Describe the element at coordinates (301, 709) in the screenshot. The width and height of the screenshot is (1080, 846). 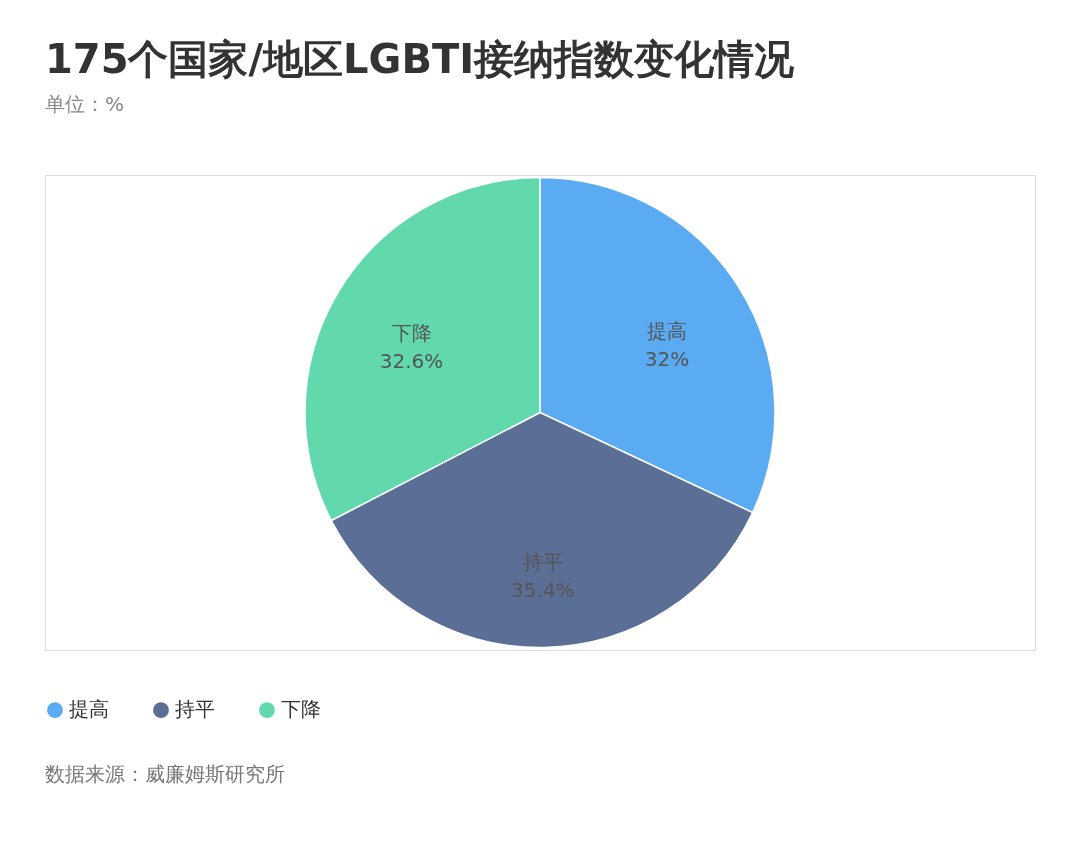
I see `legend-label: 下降` at that location.